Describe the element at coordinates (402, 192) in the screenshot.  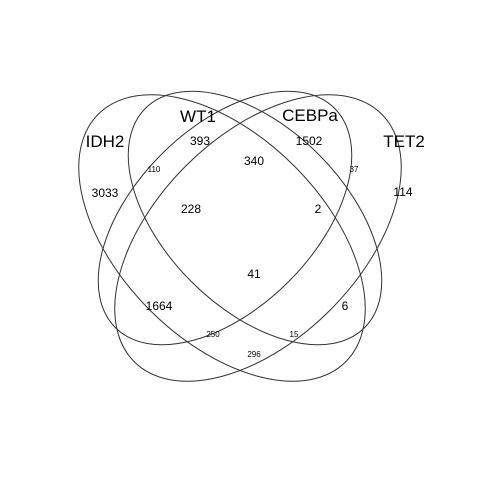
I see `count-tet2-only: 114` at that location.